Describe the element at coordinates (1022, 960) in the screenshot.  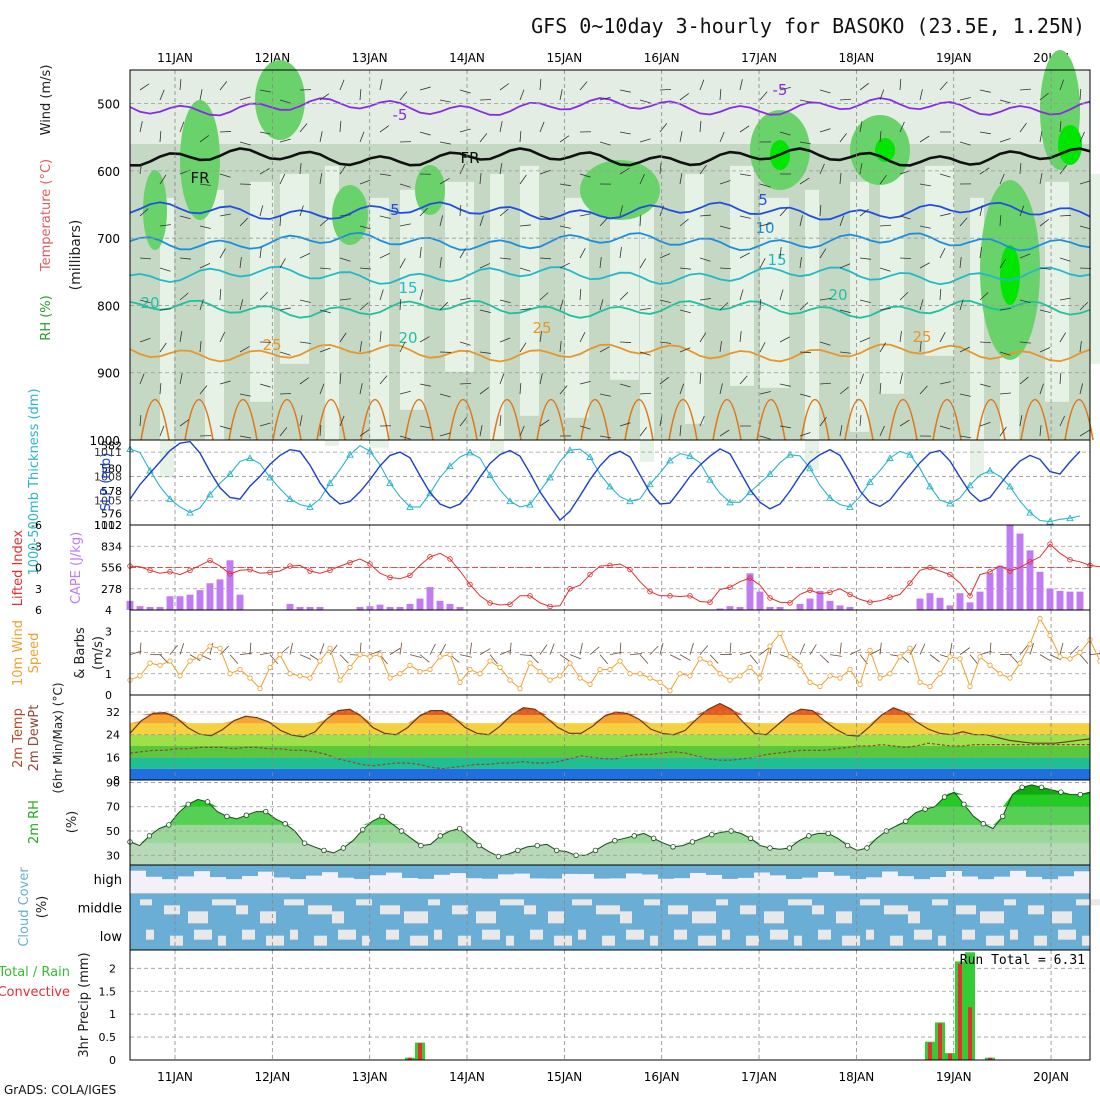
I see `run-total-label: Run Total = 6.31` at that location.